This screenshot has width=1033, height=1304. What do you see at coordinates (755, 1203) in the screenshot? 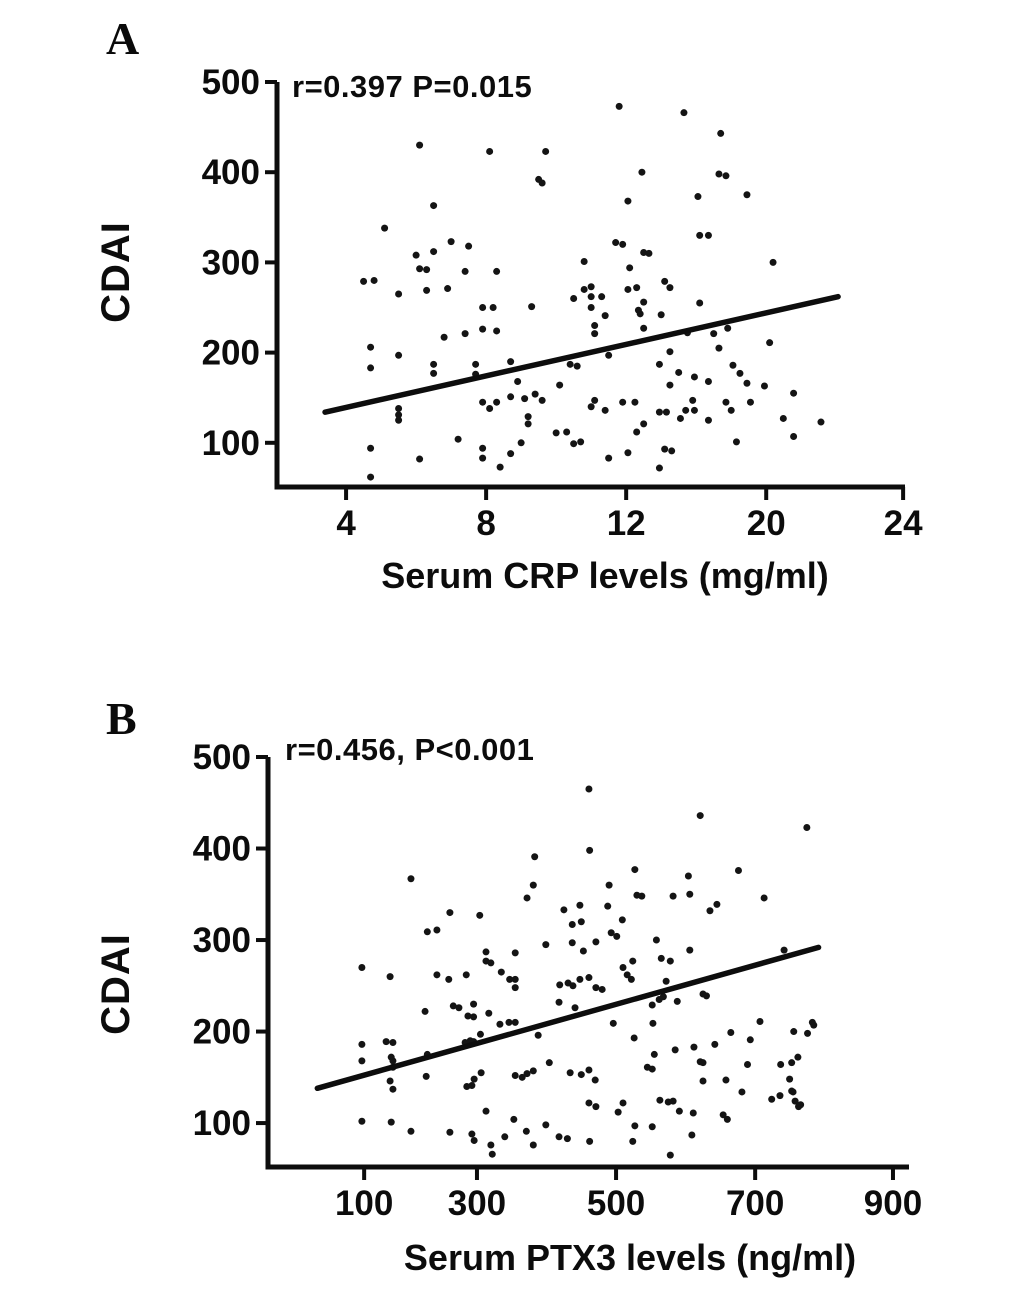
I see `x-tick-label: 700` at bounding box center [755, 1203].